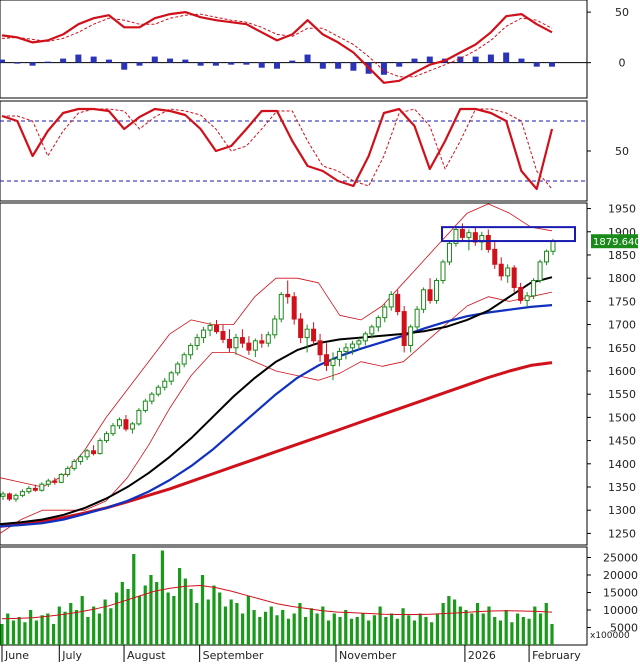 This screenshot has height=665, width=640. I want to click on price-tick-label: 1650, so click(622, 348).